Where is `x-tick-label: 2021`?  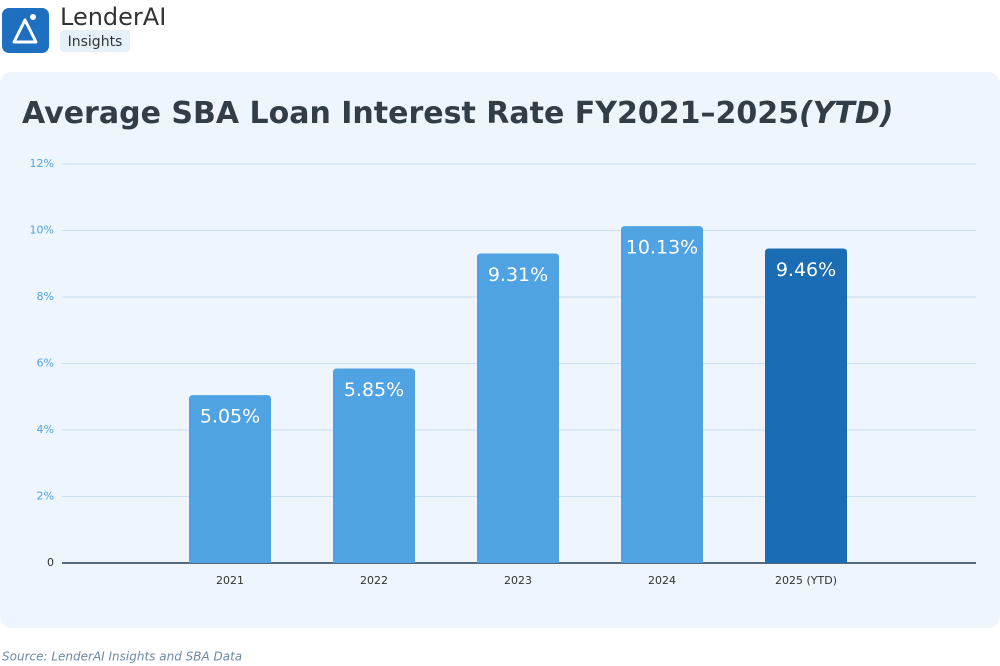
x-tick-label: 2021 is located at coordinates (230, 580).